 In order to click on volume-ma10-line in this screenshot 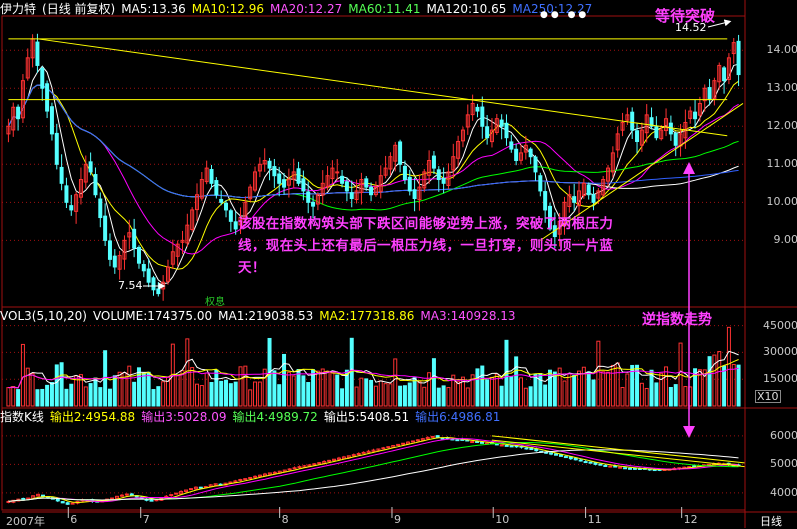, I will do `click(373, 374)`.